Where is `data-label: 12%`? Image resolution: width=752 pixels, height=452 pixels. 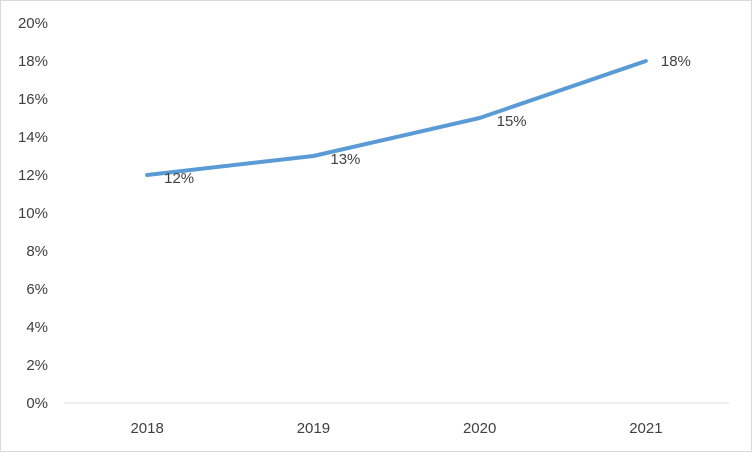 data-label: 12% is located at coordinates (179, 178).